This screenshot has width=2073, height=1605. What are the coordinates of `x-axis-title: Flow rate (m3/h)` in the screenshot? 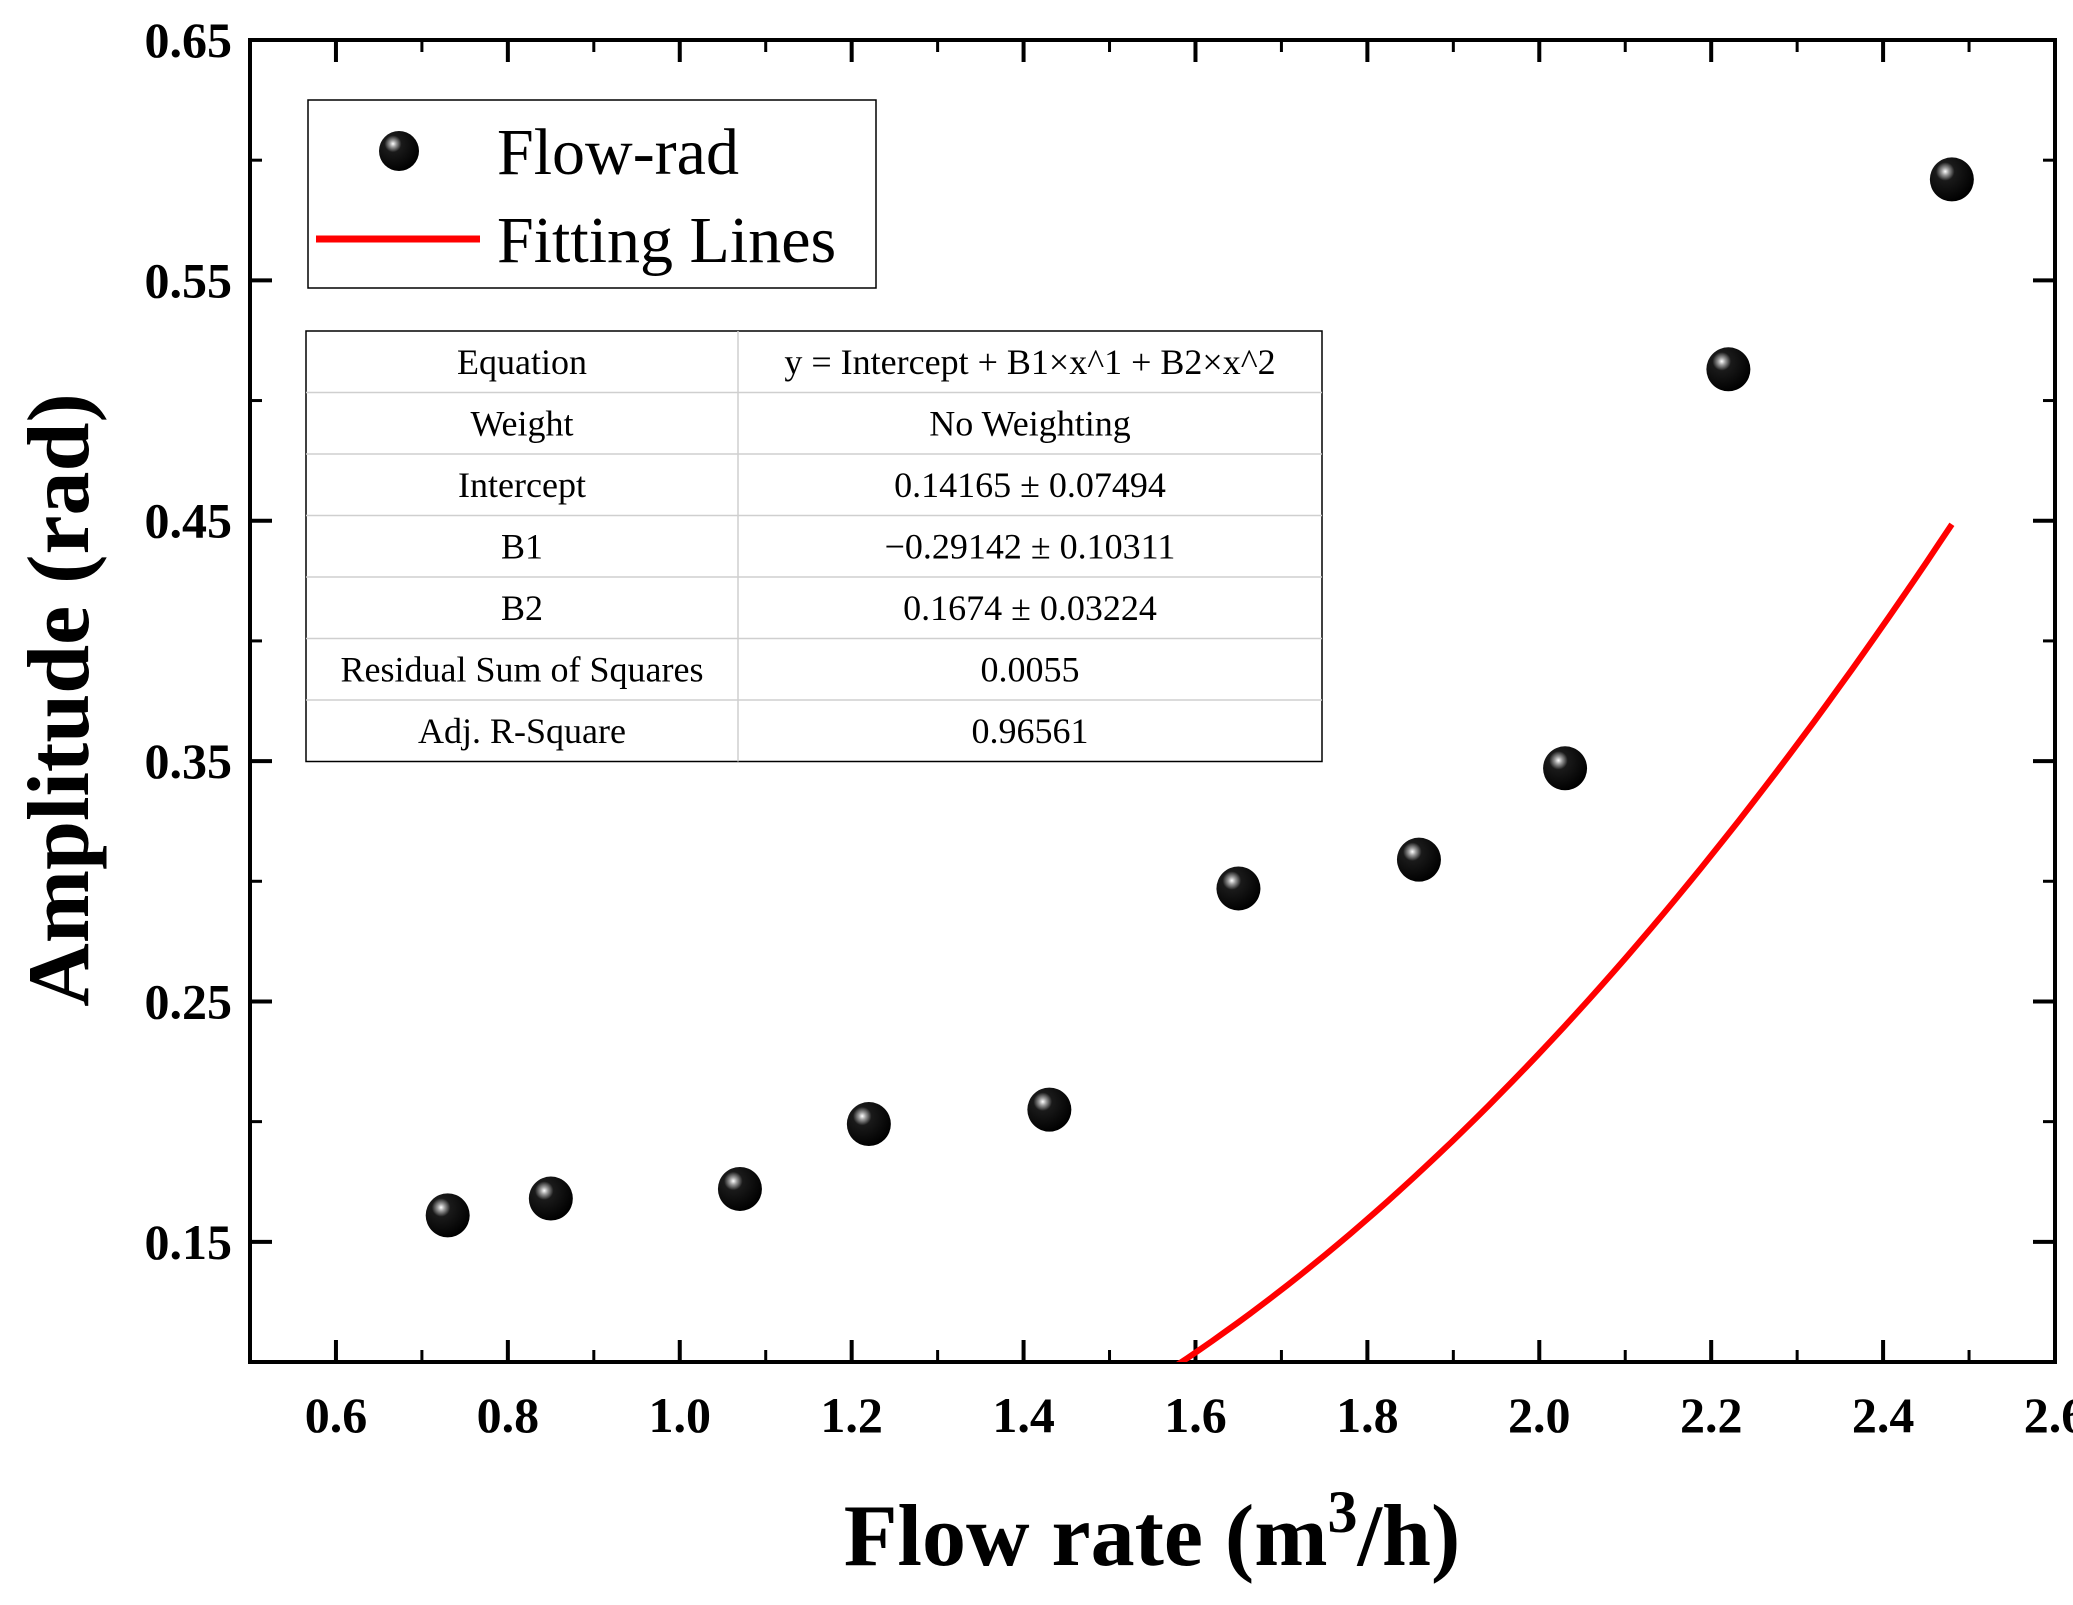 It's located at (1152, 1532).